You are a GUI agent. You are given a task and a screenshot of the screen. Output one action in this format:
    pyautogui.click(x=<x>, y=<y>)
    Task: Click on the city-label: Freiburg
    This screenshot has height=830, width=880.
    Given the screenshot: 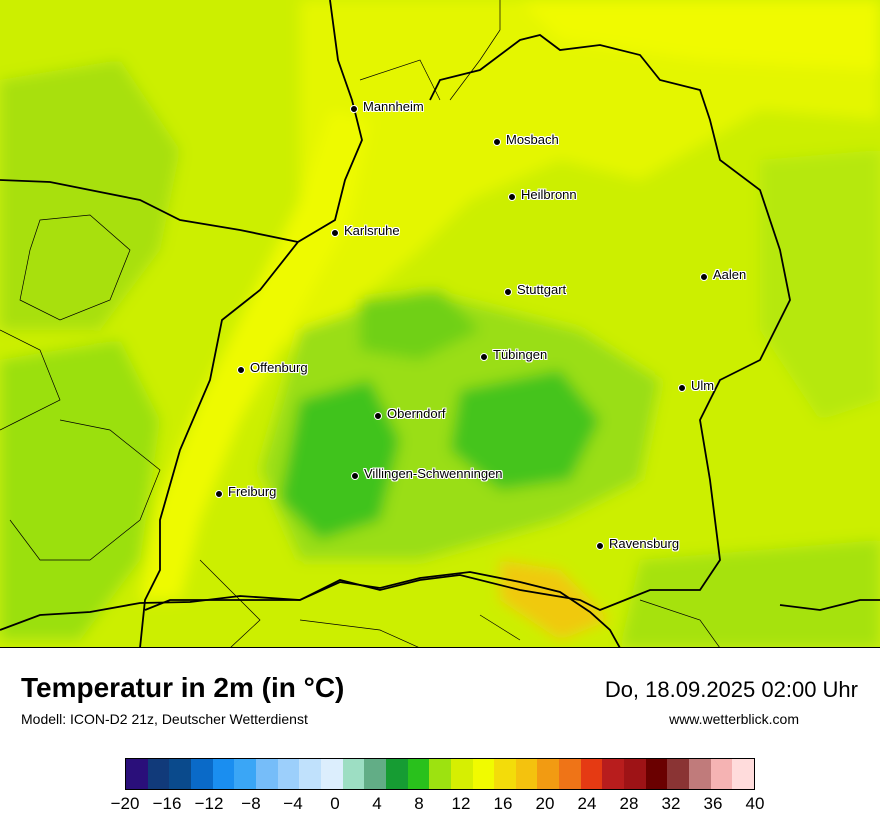 What is the action you would take?
    pyautogui.click(x=252, y=491)
    